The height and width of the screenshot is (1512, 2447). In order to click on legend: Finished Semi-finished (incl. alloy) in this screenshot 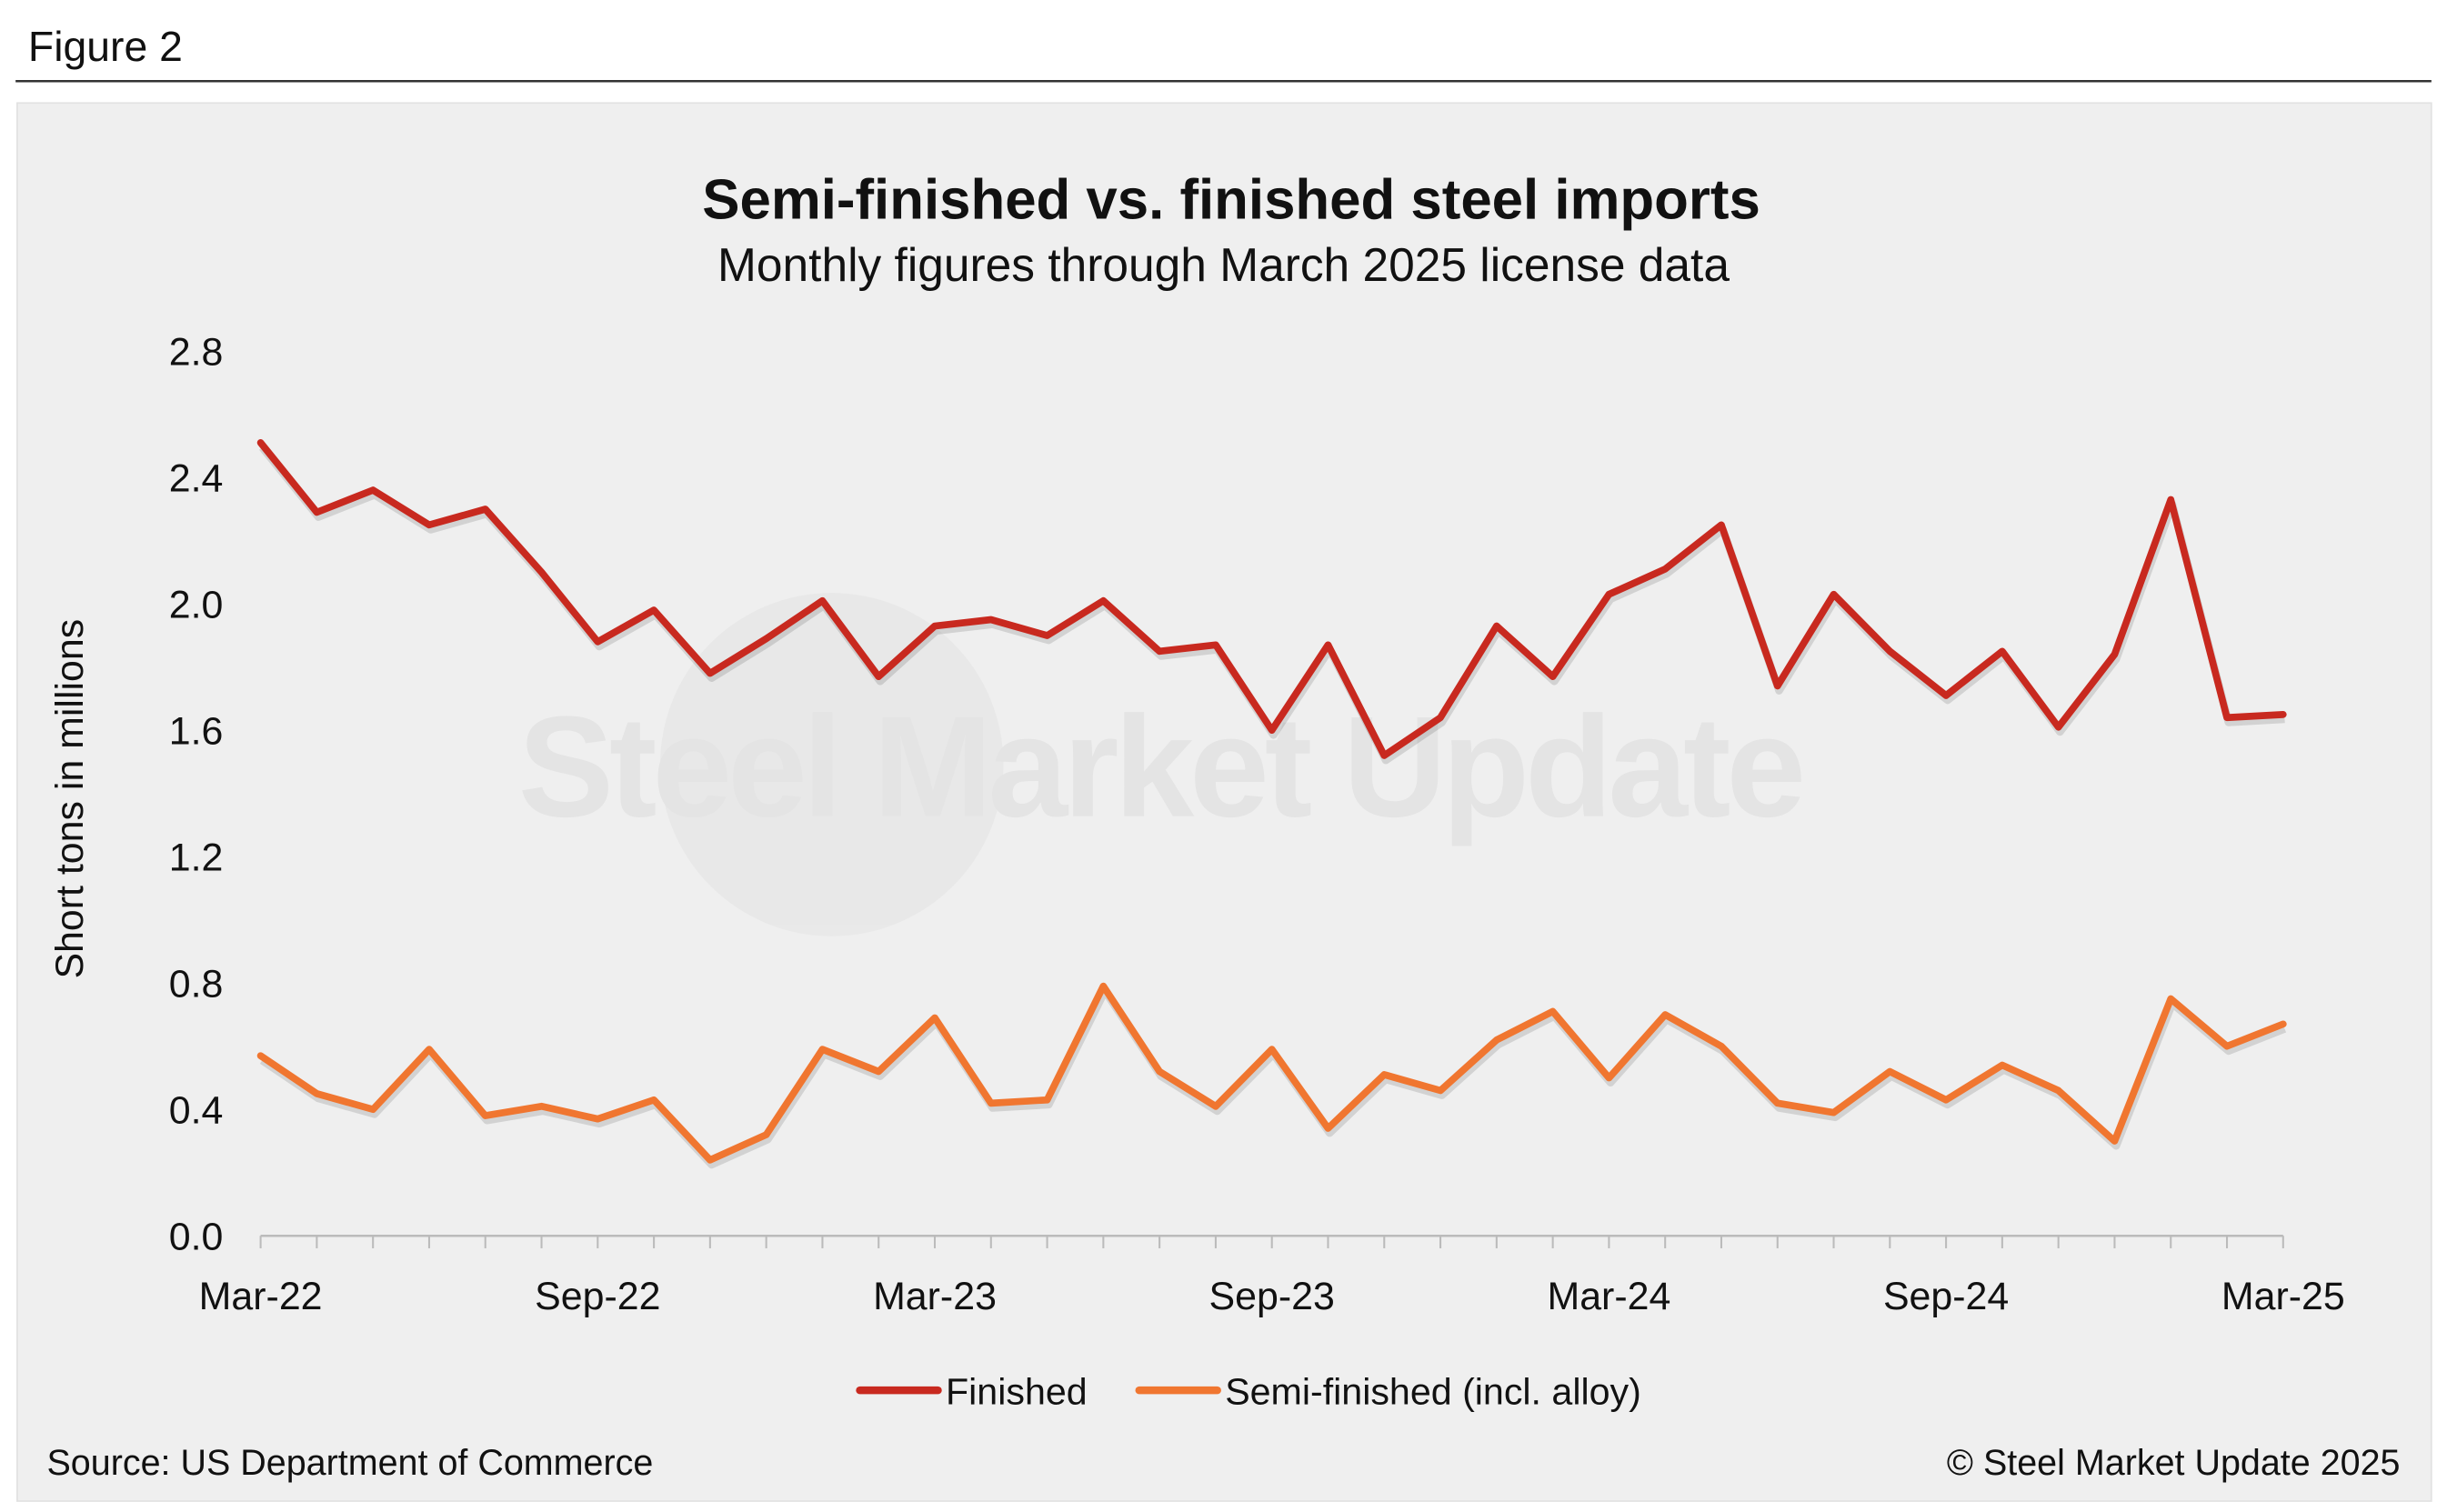, I will do `click(1249, 1392)`.